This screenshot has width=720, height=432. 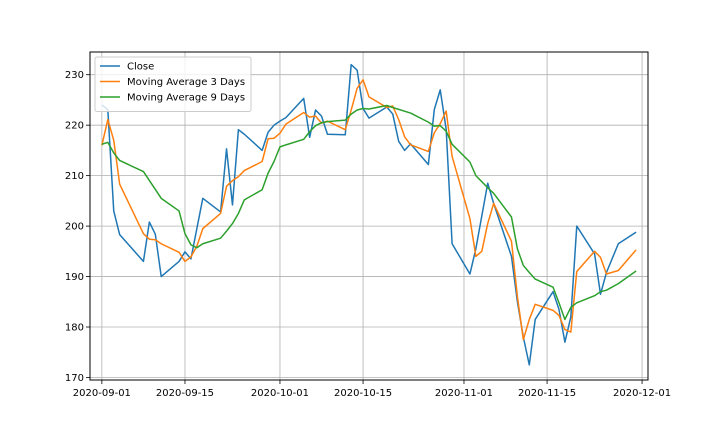 What do you see at coordinates (464, 393) in the screenshot?
I see `x-tick-label: 2020-11-01` at bounding box center [464, 393].